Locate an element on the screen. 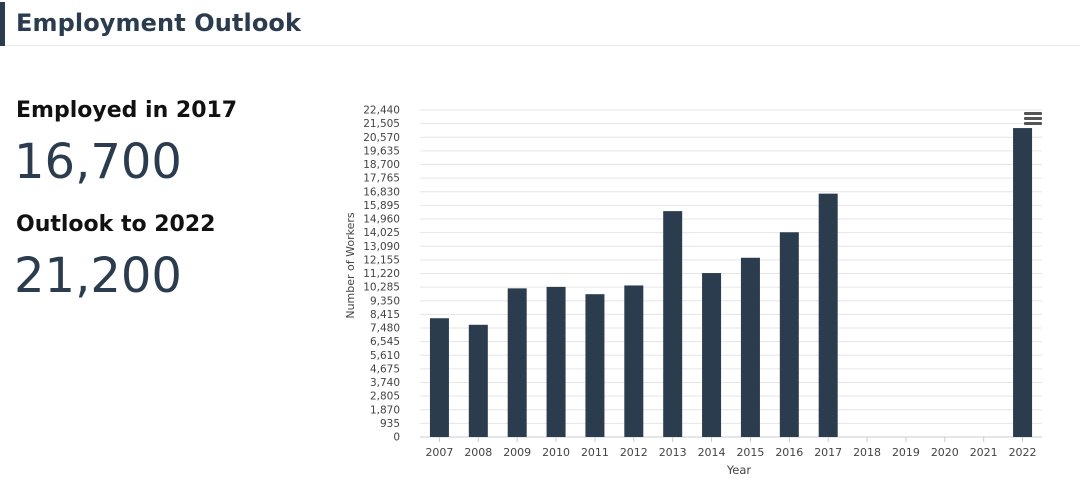 The height and width of the screenshot is (486, 1080). y-tick-label: 1,870 is located at coordinates (385, 410).